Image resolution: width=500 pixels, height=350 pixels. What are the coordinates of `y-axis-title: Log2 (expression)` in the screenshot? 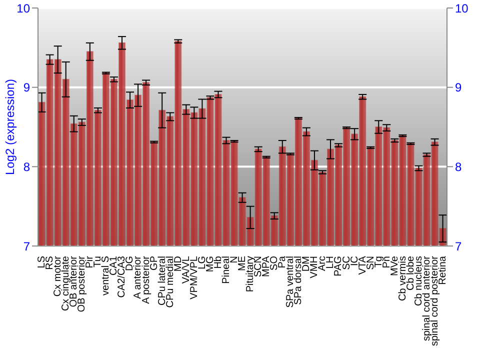 It's located at (10, 127).